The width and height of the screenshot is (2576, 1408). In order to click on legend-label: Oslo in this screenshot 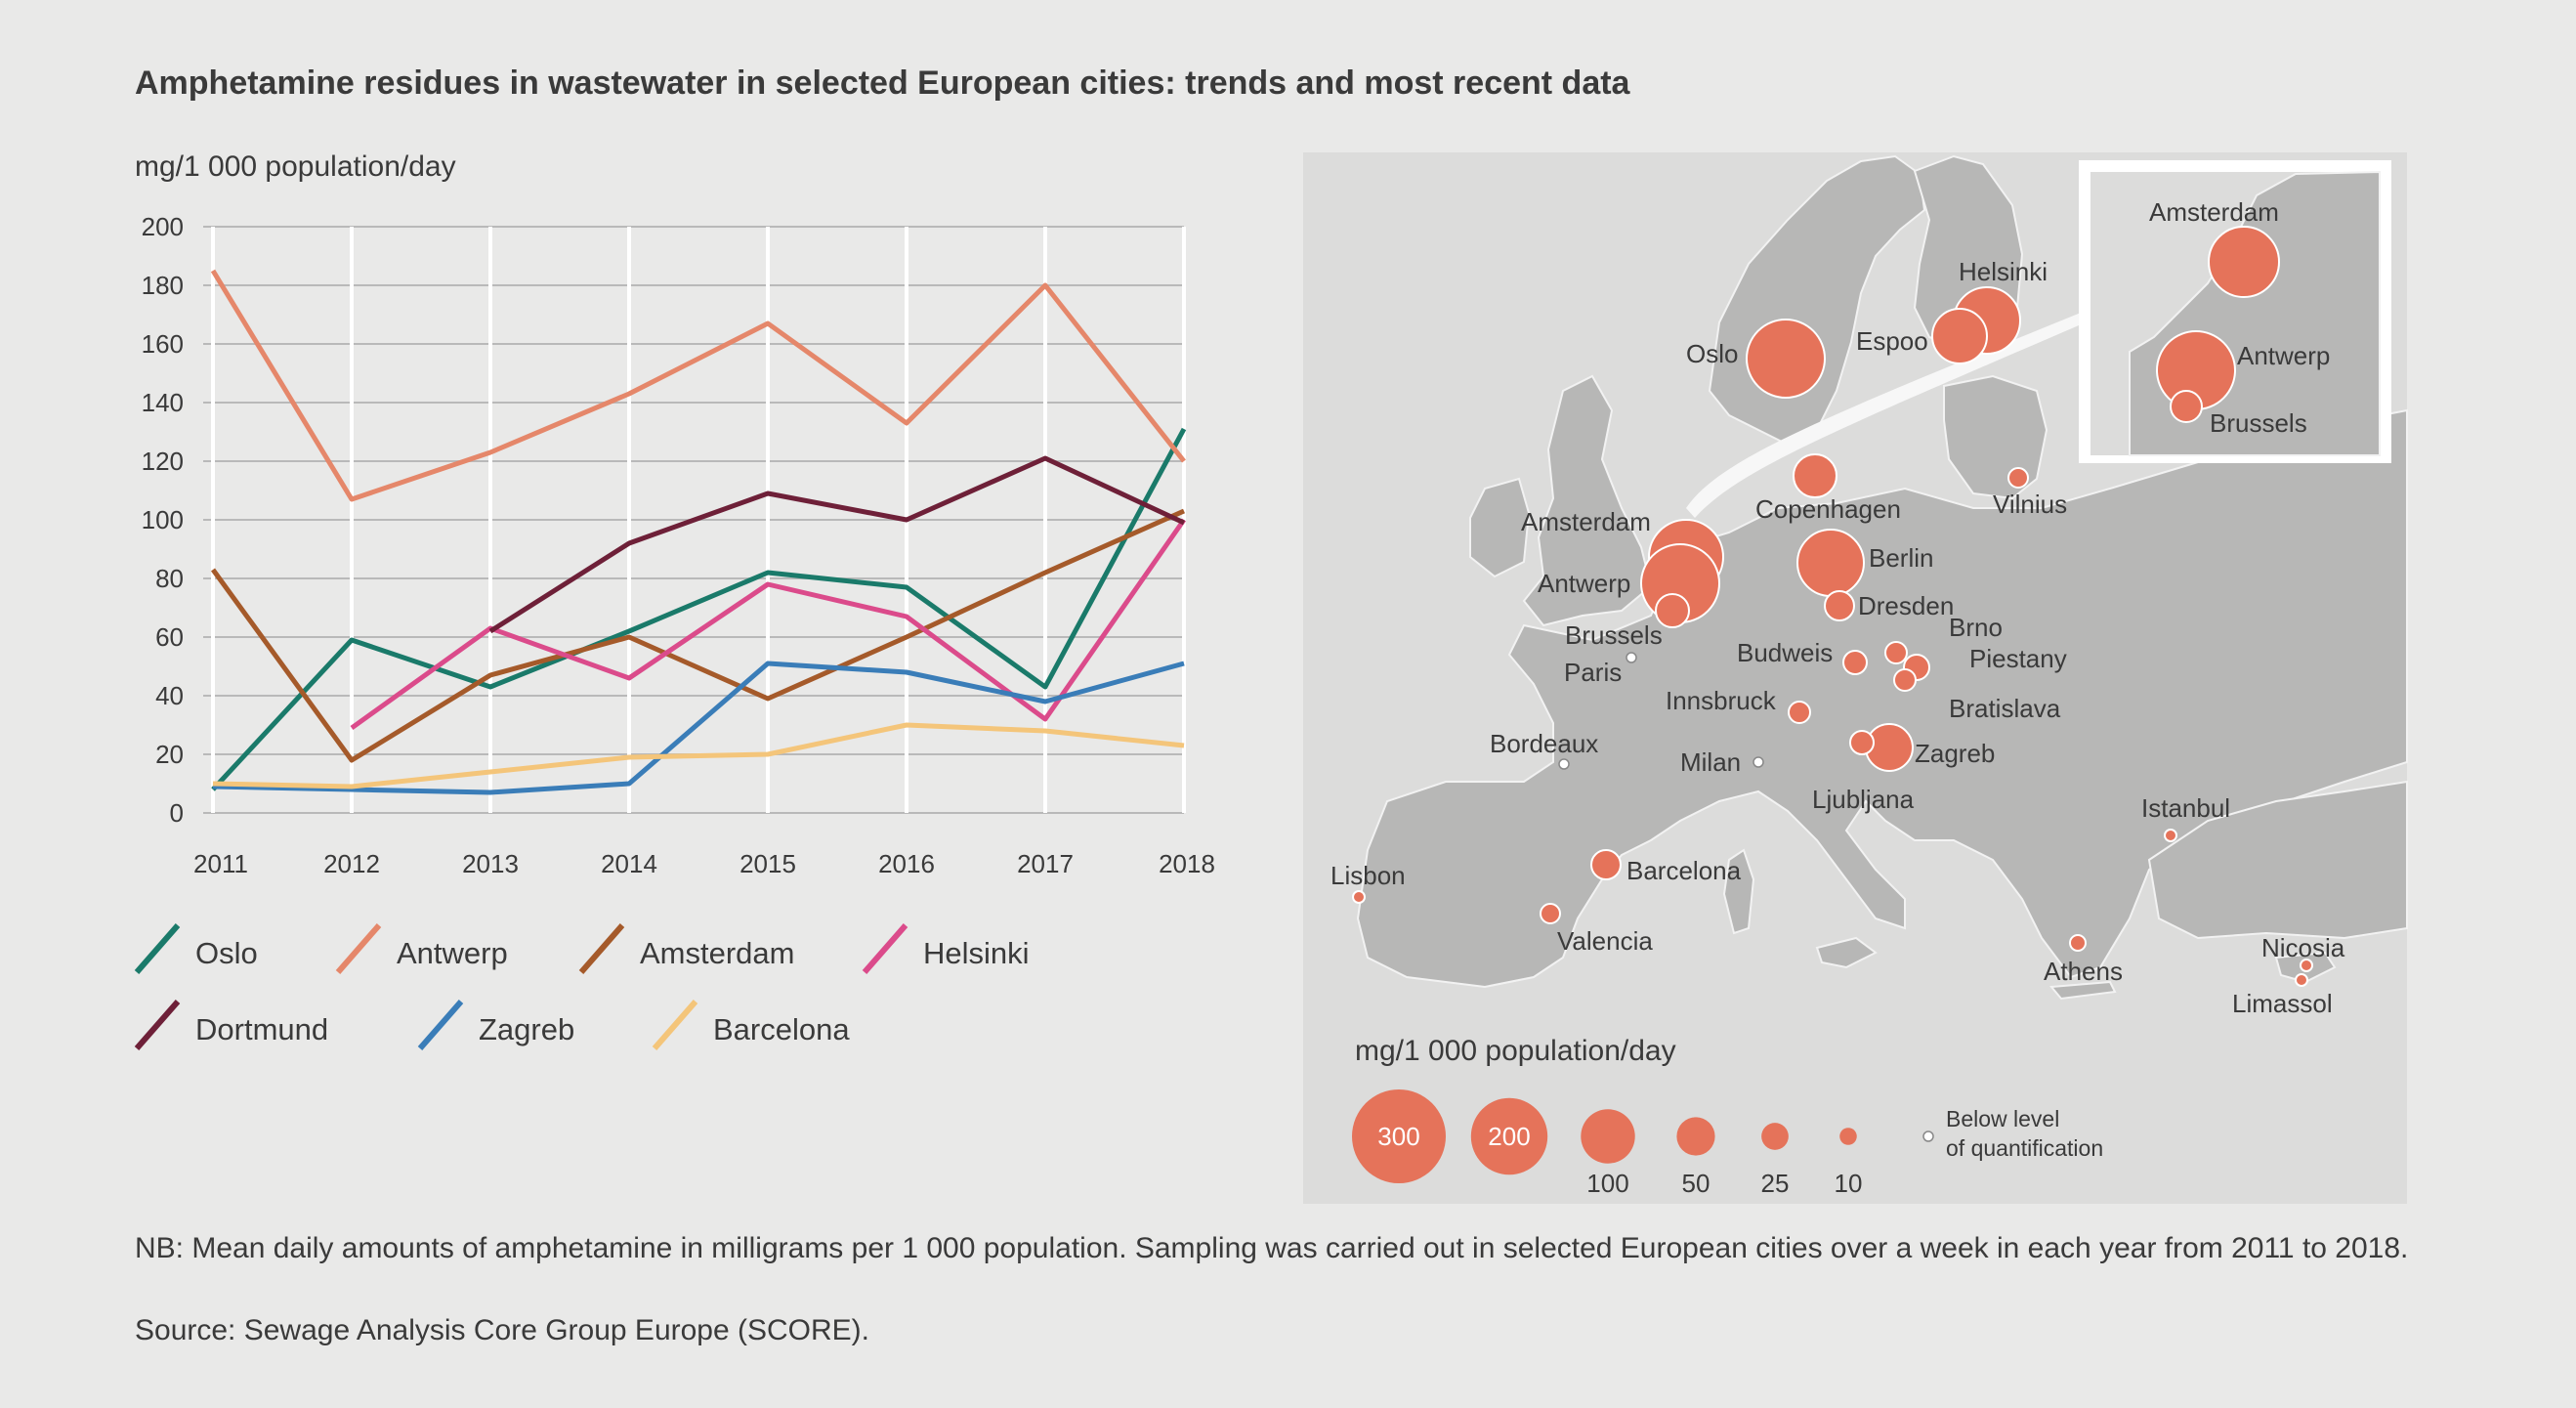, I will do `click(226, 953)`.